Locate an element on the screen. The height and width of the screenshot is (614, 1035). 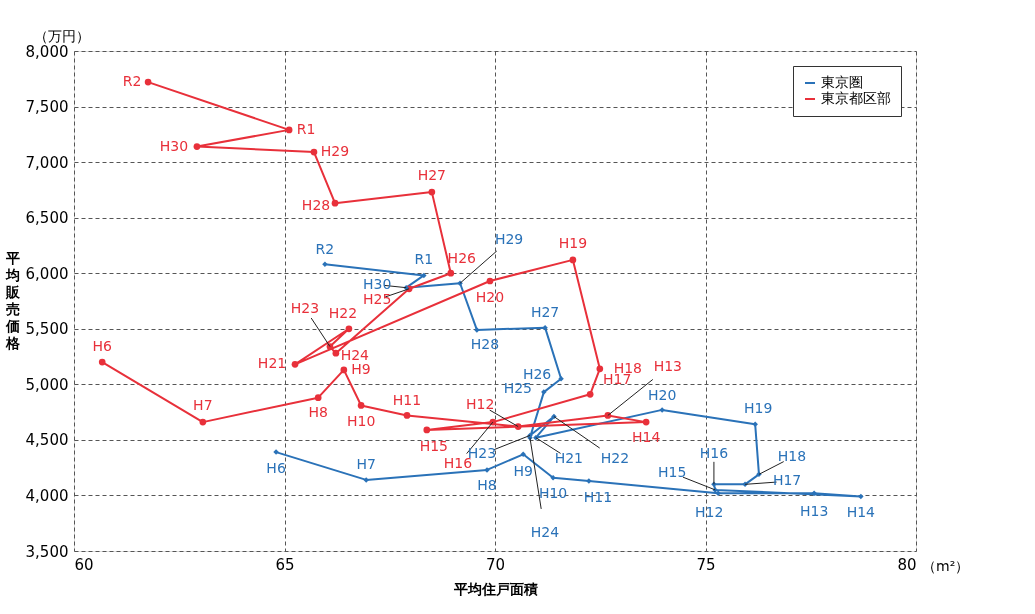
y-tick-label: 3,500 is located at coordinates (47, 551).